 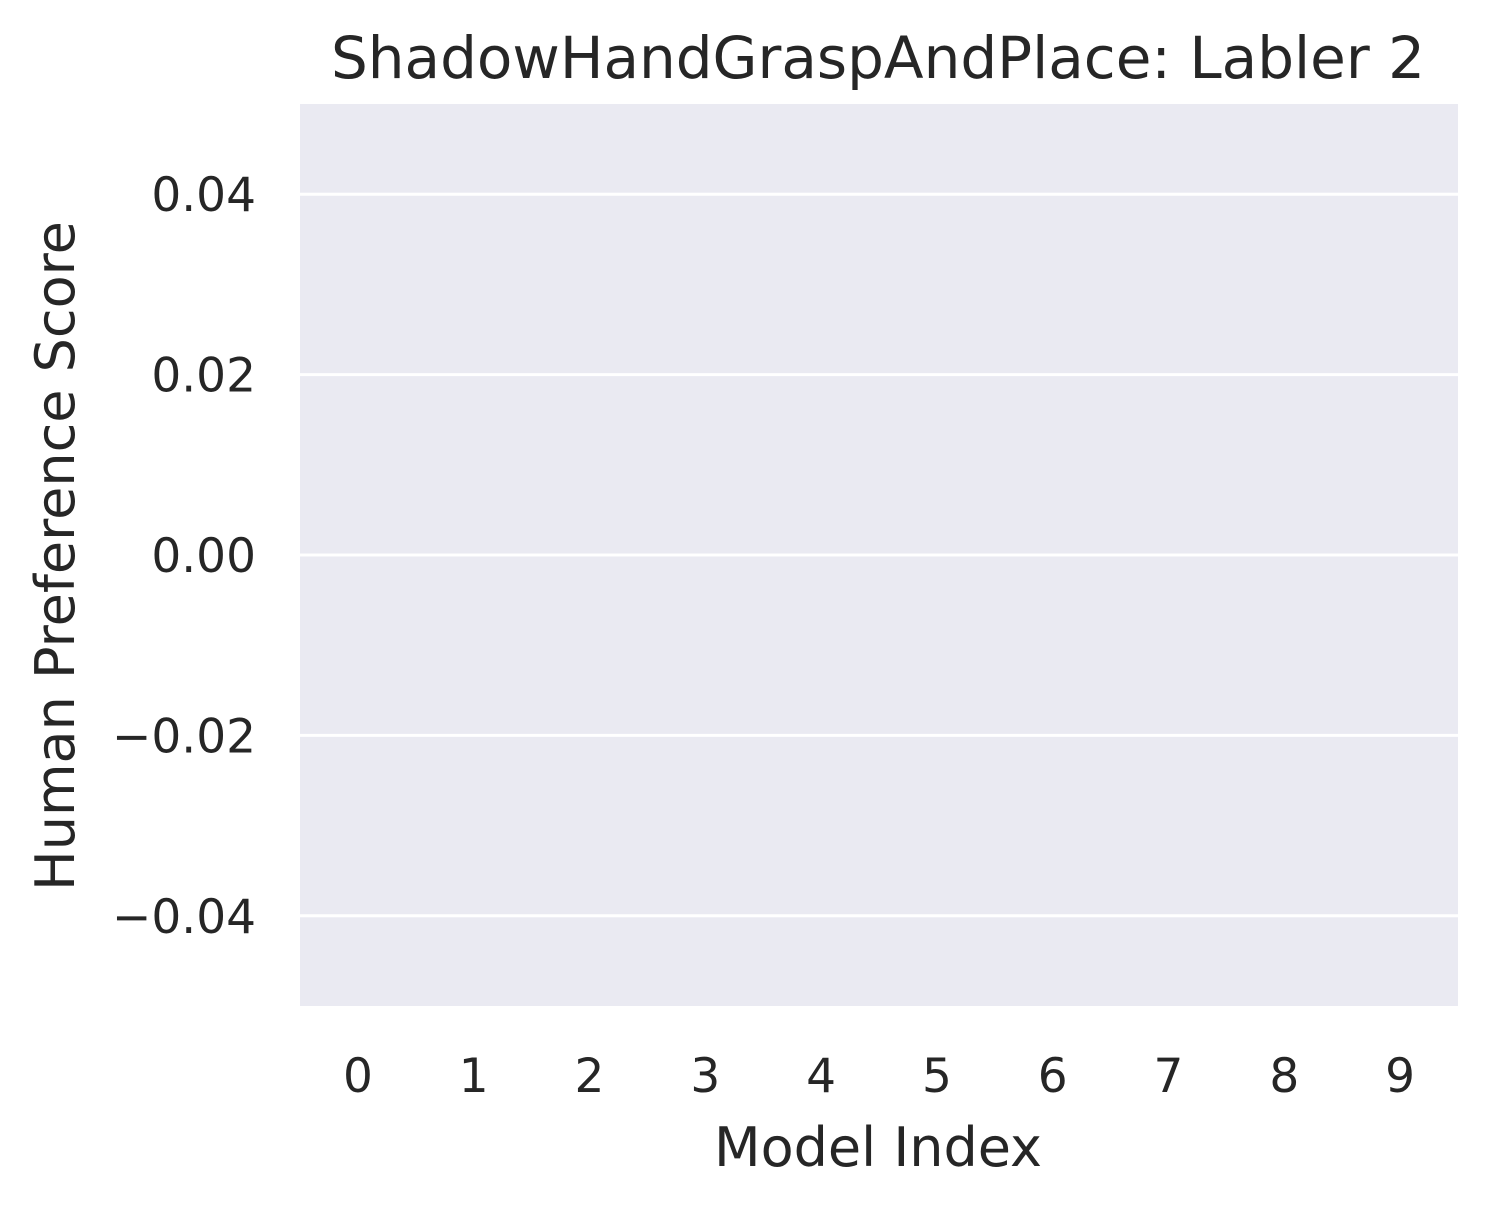 I want to click on x-tick-label: 2, so click(x=590, y=1076).